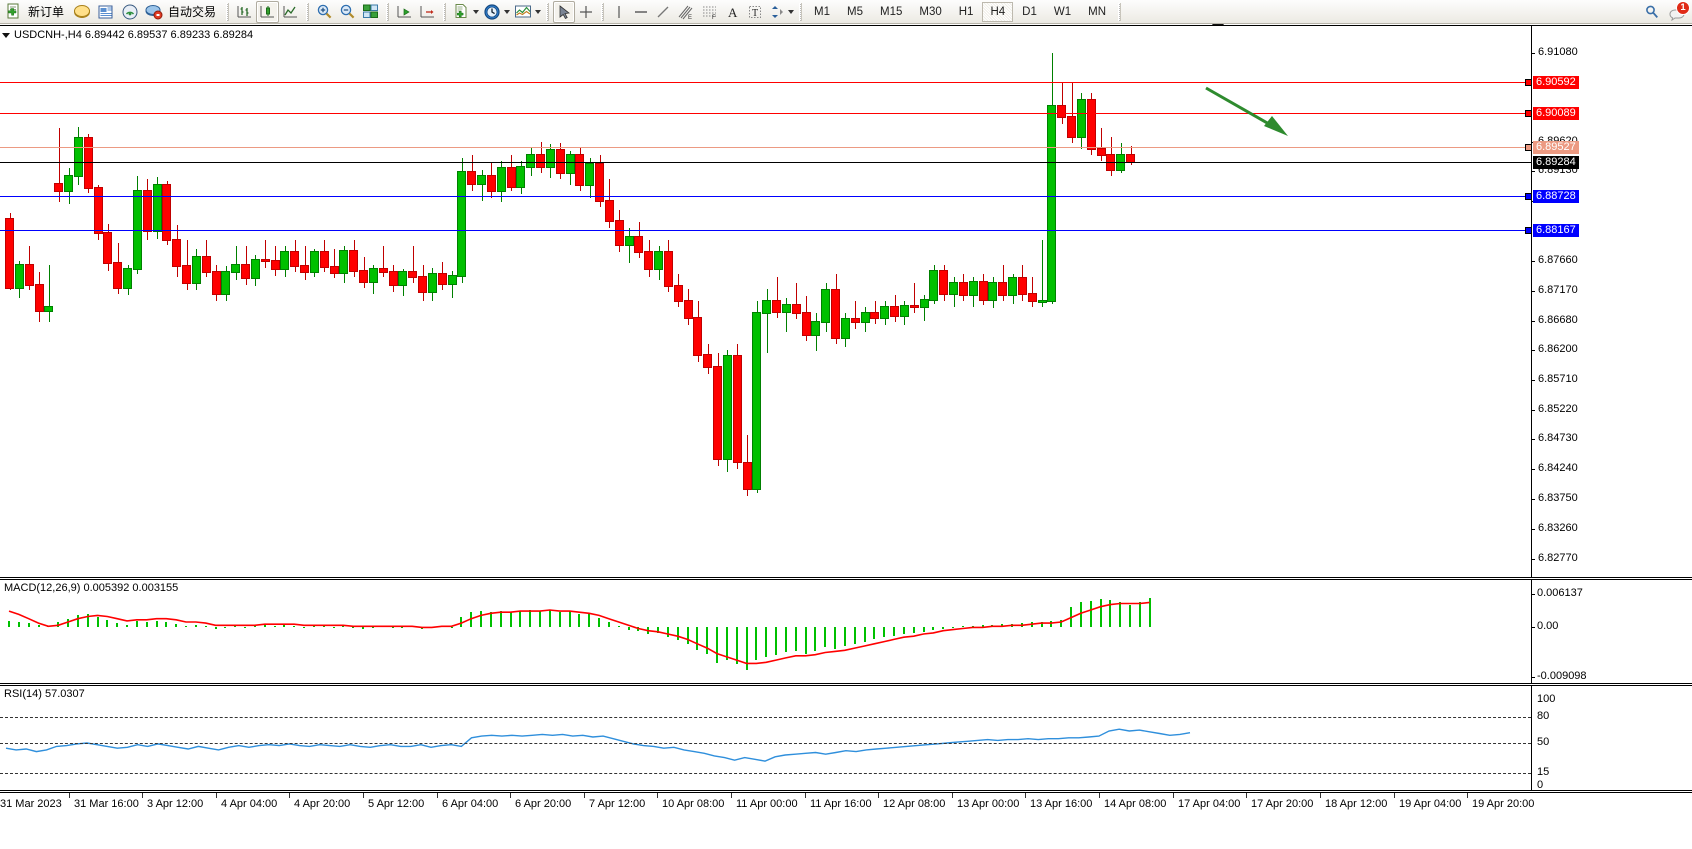  What do you see at coordinates (846, 738) in the screenshot?
I see `rsi-pane: RSI(14) 57.0307 100 80 50 15 0` at bounding box center [846, 738].